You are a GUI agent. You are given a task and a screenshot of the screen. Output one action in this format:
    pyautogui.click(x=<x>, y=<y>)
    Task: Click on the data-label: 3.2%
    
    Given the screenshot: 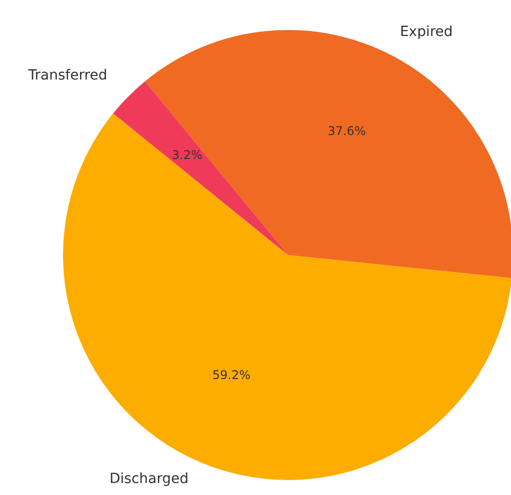 What is the action you would take?
    pyautogui.click(x=187, y=155)
    